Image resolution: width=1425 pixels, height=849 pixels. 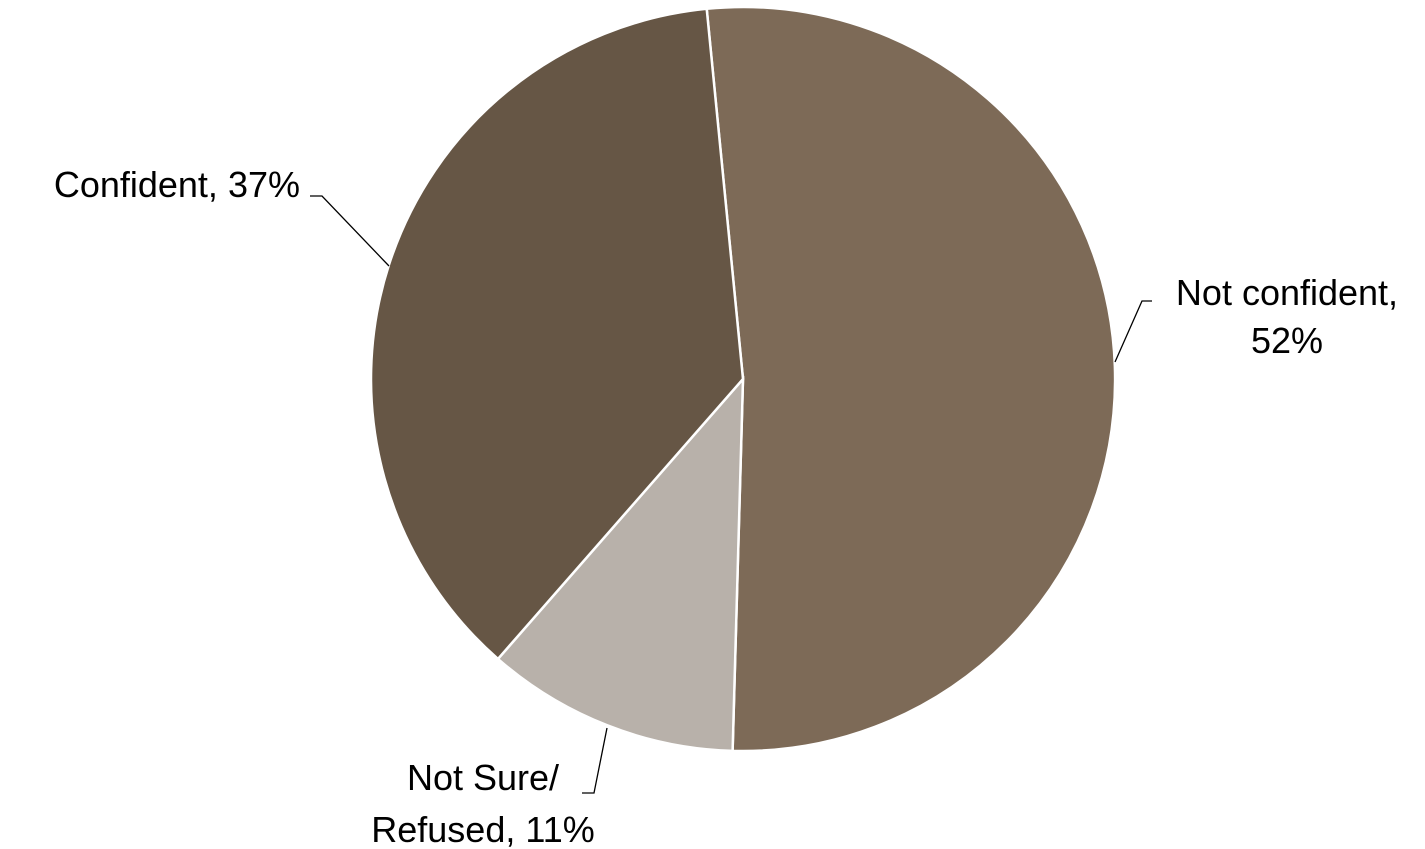 What do you see at coordinates (595, 760) in the screenshot?
I see `leader-line-not-sure-refused` at bounding box center [595, 760].